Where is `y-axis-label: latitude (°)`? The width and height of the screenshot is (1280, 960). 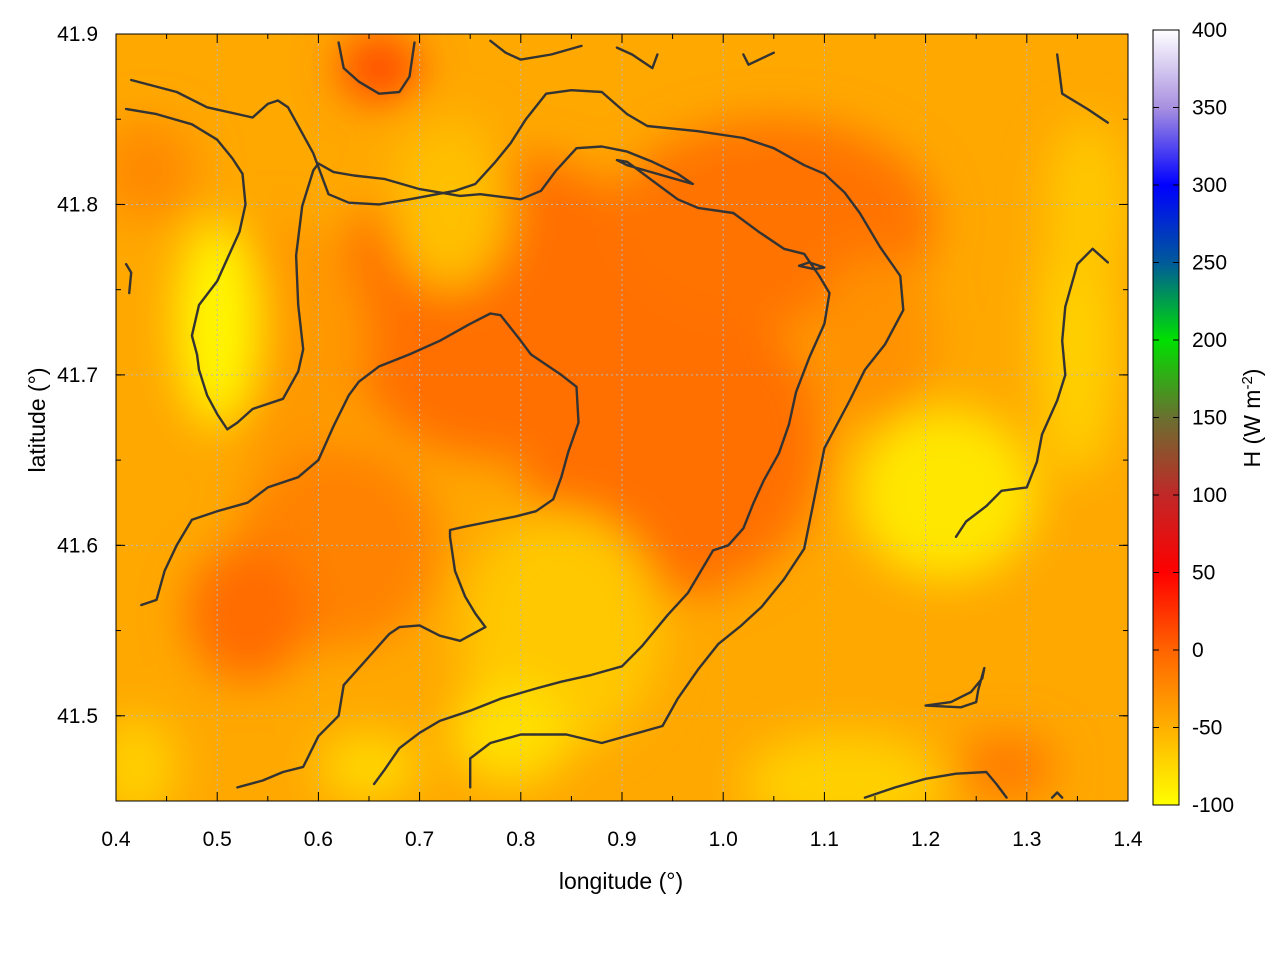 y-axis-label: latitude (°) is located at coordinates (37, 419).